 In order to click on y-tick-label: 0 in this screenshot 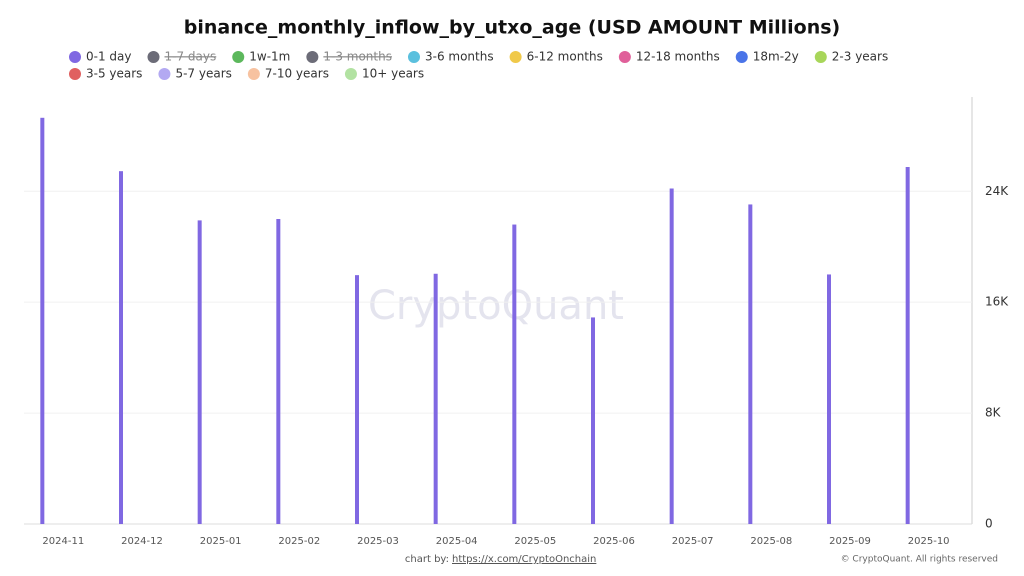, I will do `click(989, 524)`.